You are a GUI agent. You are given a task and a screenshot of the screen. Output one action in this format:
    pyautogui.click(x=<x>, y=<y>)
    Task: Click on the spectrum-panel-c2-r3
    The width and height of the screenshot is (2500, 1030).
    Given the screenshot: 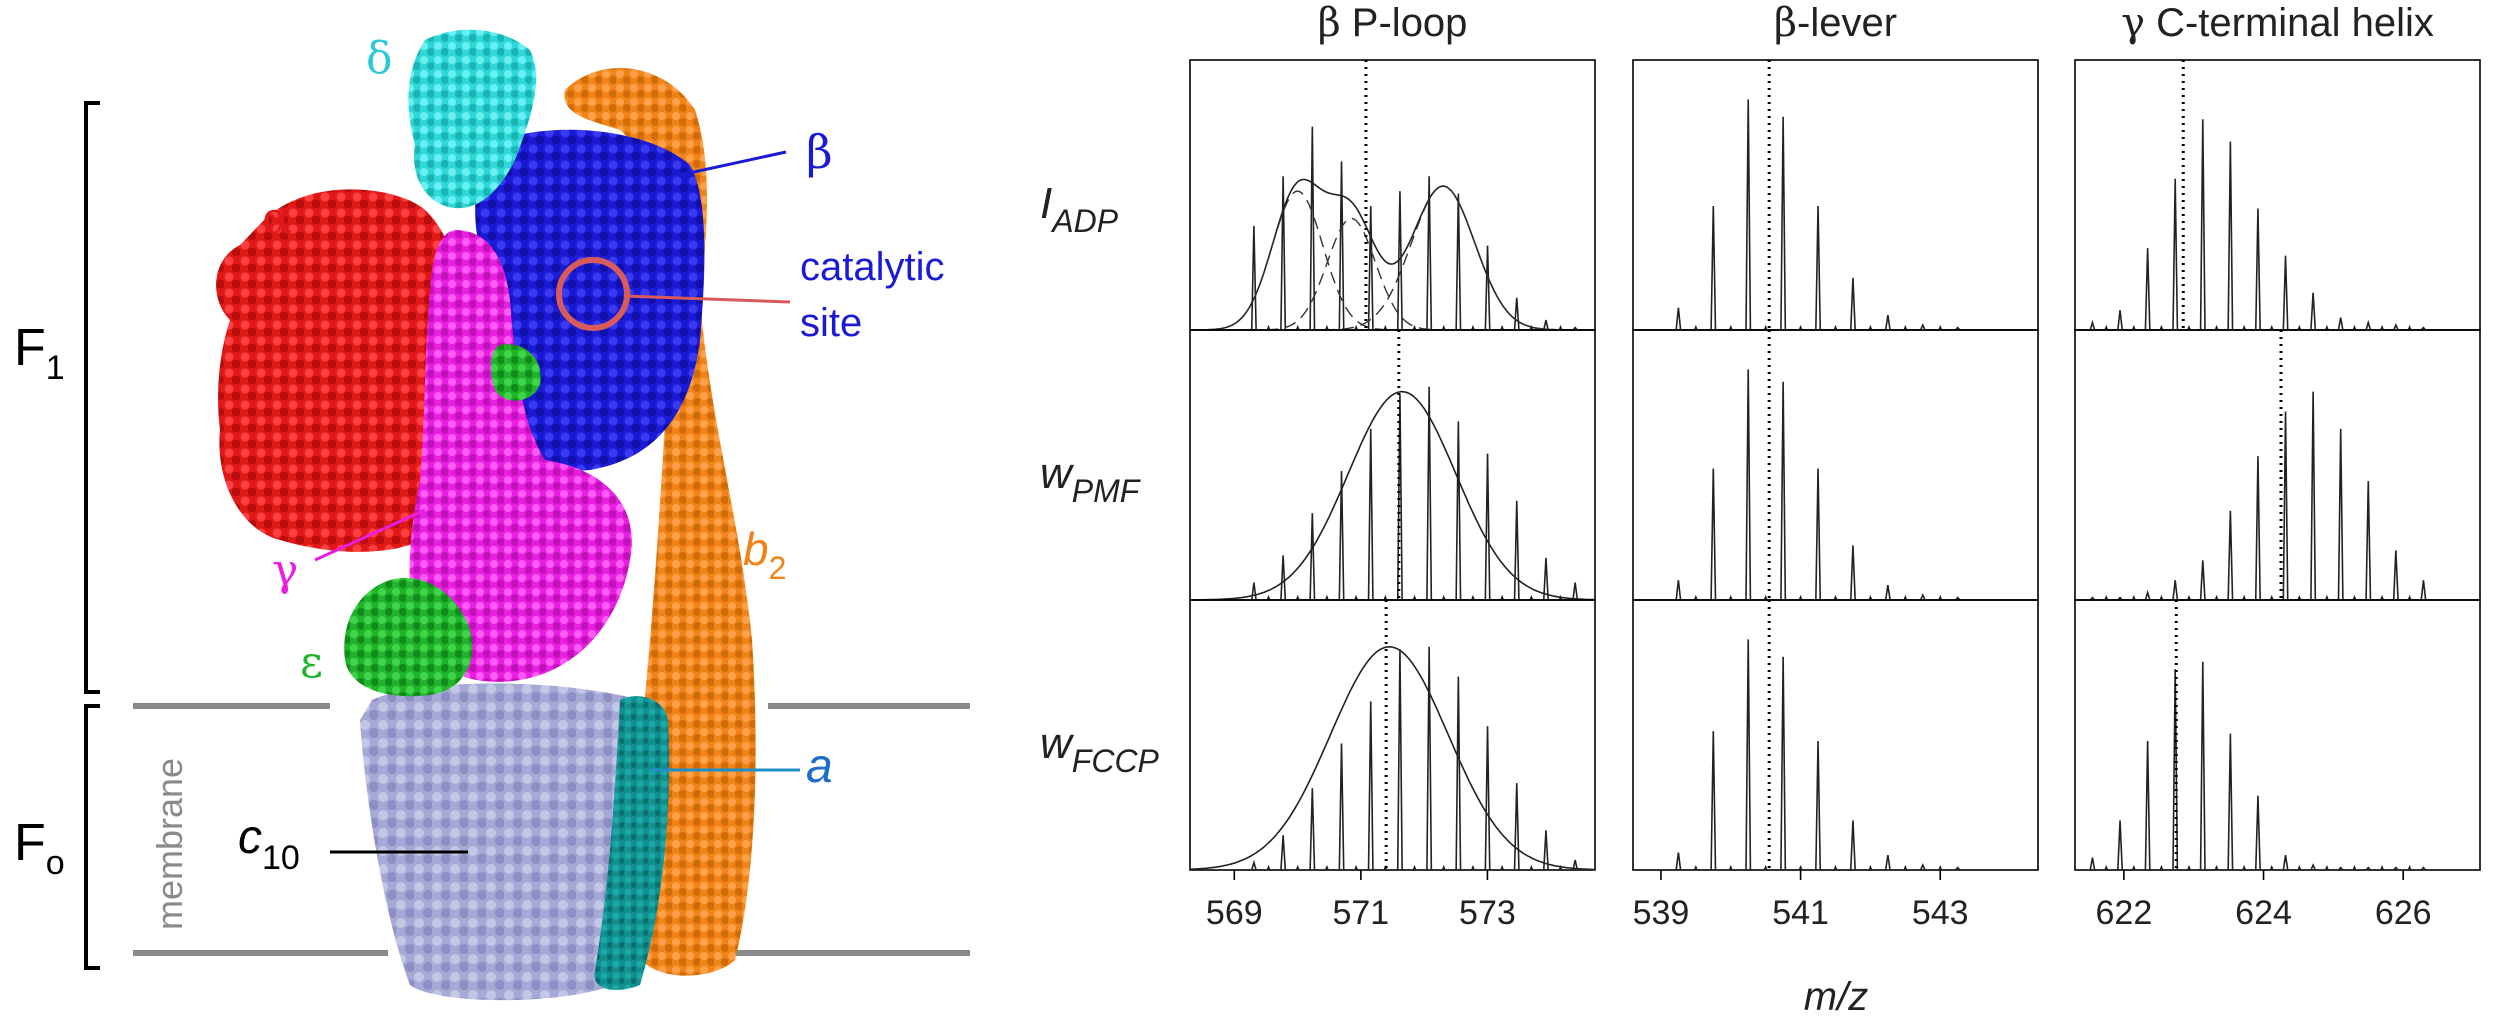 What is the action you would take?
    pyautogui.click(x=1835, y=735)
    